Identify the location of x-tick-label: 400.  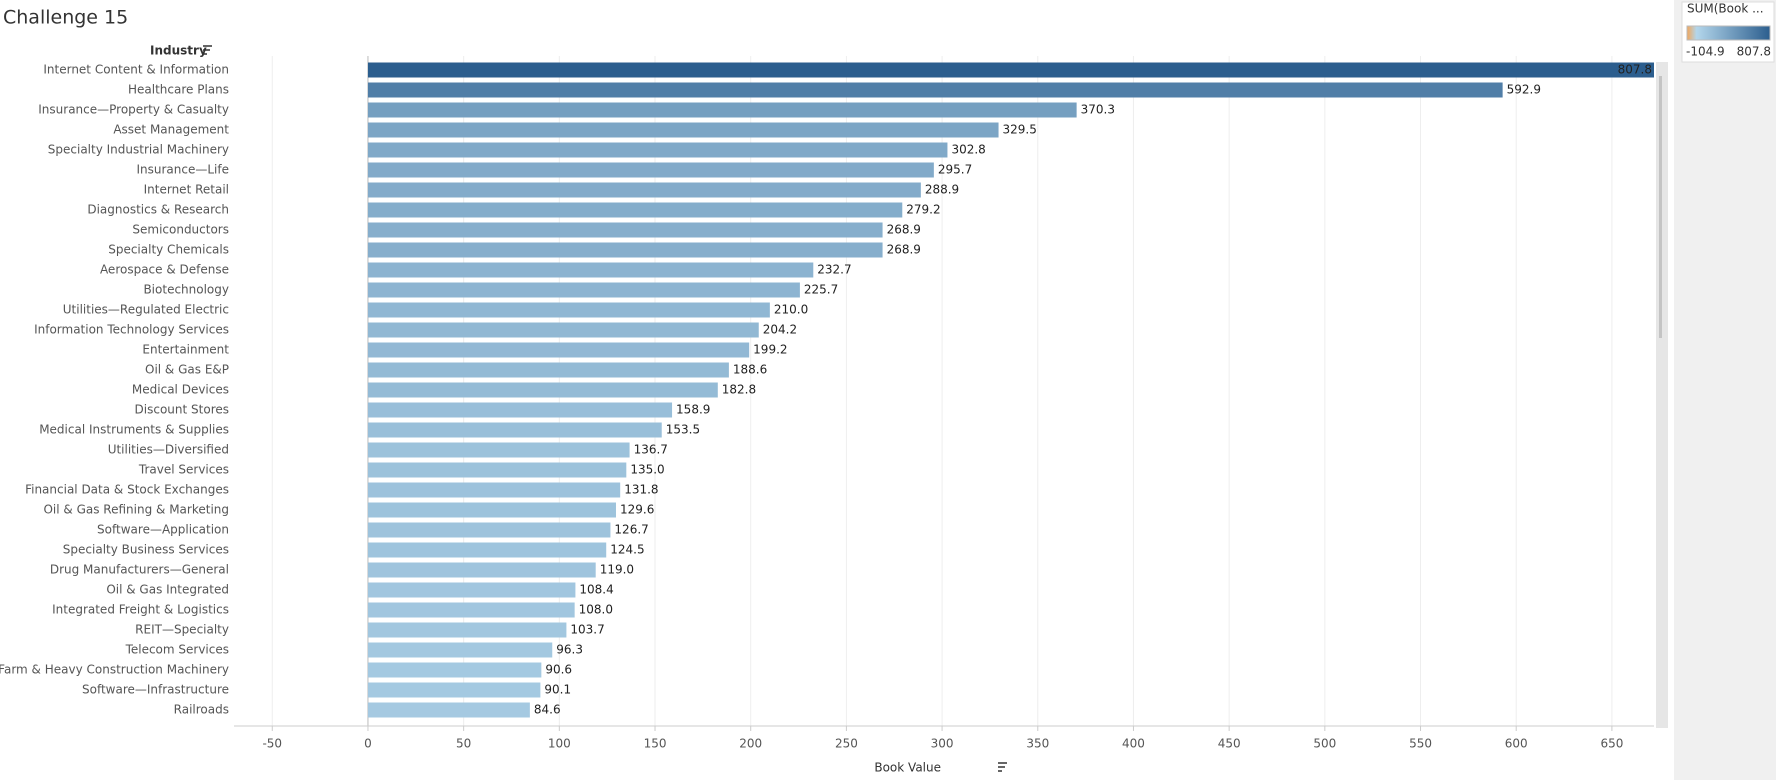
(1133, 744).